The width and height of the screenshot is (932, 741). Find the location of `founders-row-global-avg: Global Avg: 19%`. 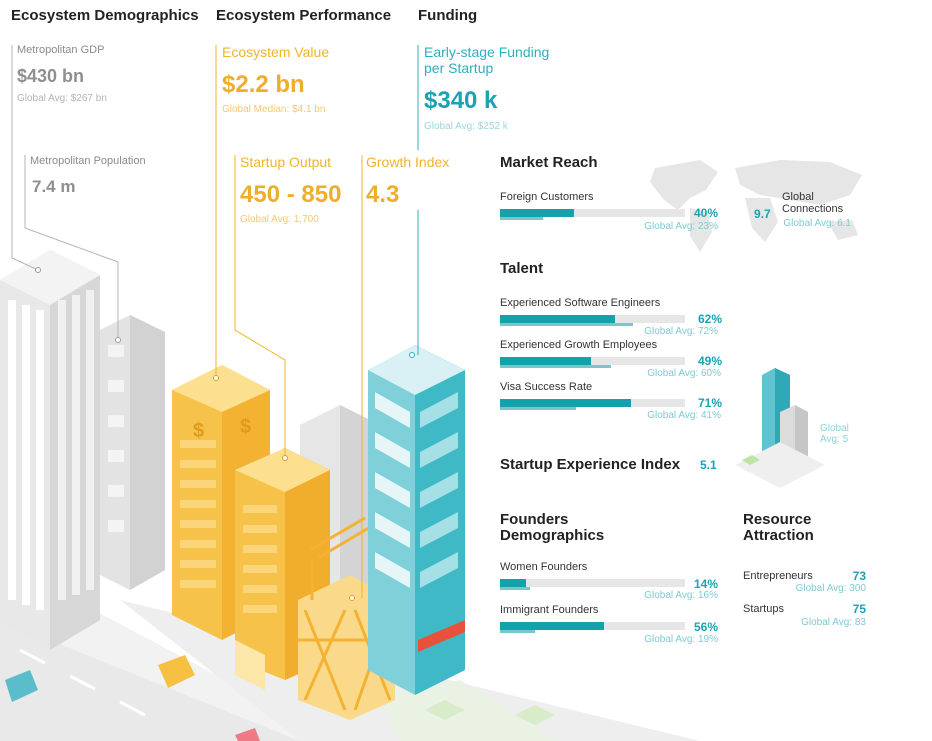

founders-row-global-avg: Global Avg: 19% is located at coordinates (681, 639).